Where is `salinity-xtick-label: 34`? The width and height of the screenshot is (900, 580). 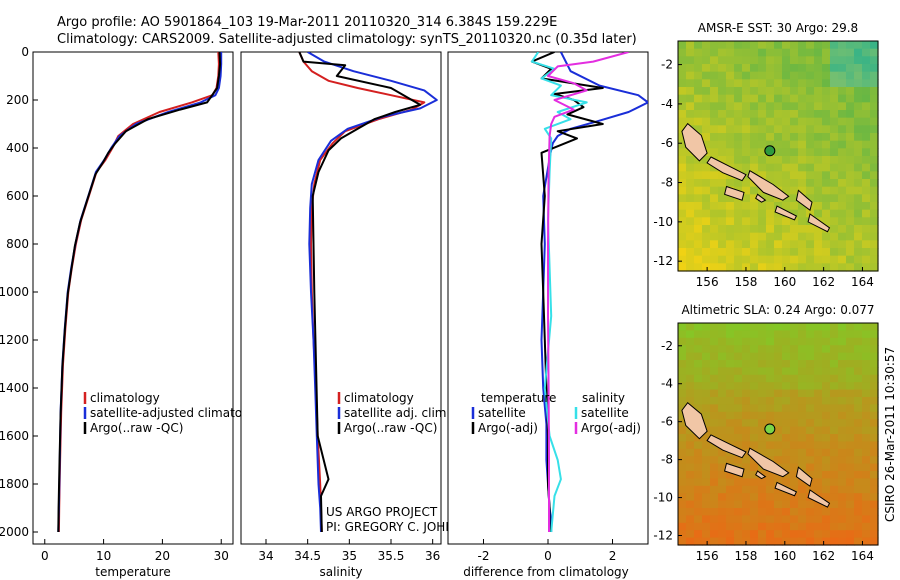 salinity-xtick-label: 34 is located at coordinates (265, 556).